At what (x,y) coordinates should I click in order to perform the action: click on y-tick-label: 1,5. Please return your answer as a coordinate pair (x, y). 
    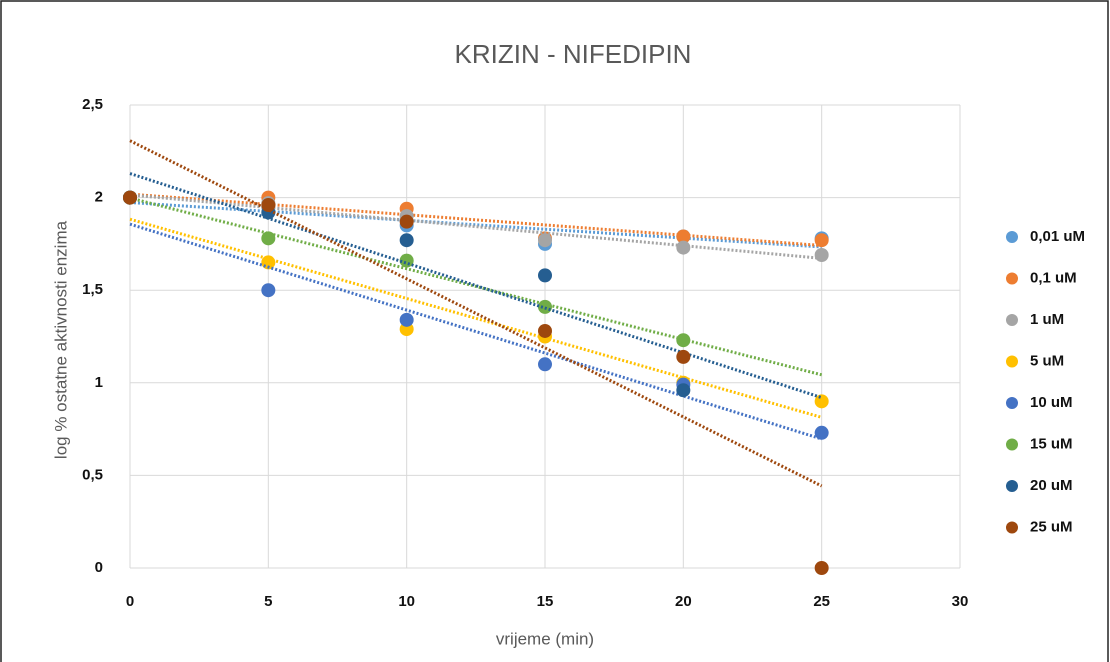
    Looking at the image, I should click on (92, 289).